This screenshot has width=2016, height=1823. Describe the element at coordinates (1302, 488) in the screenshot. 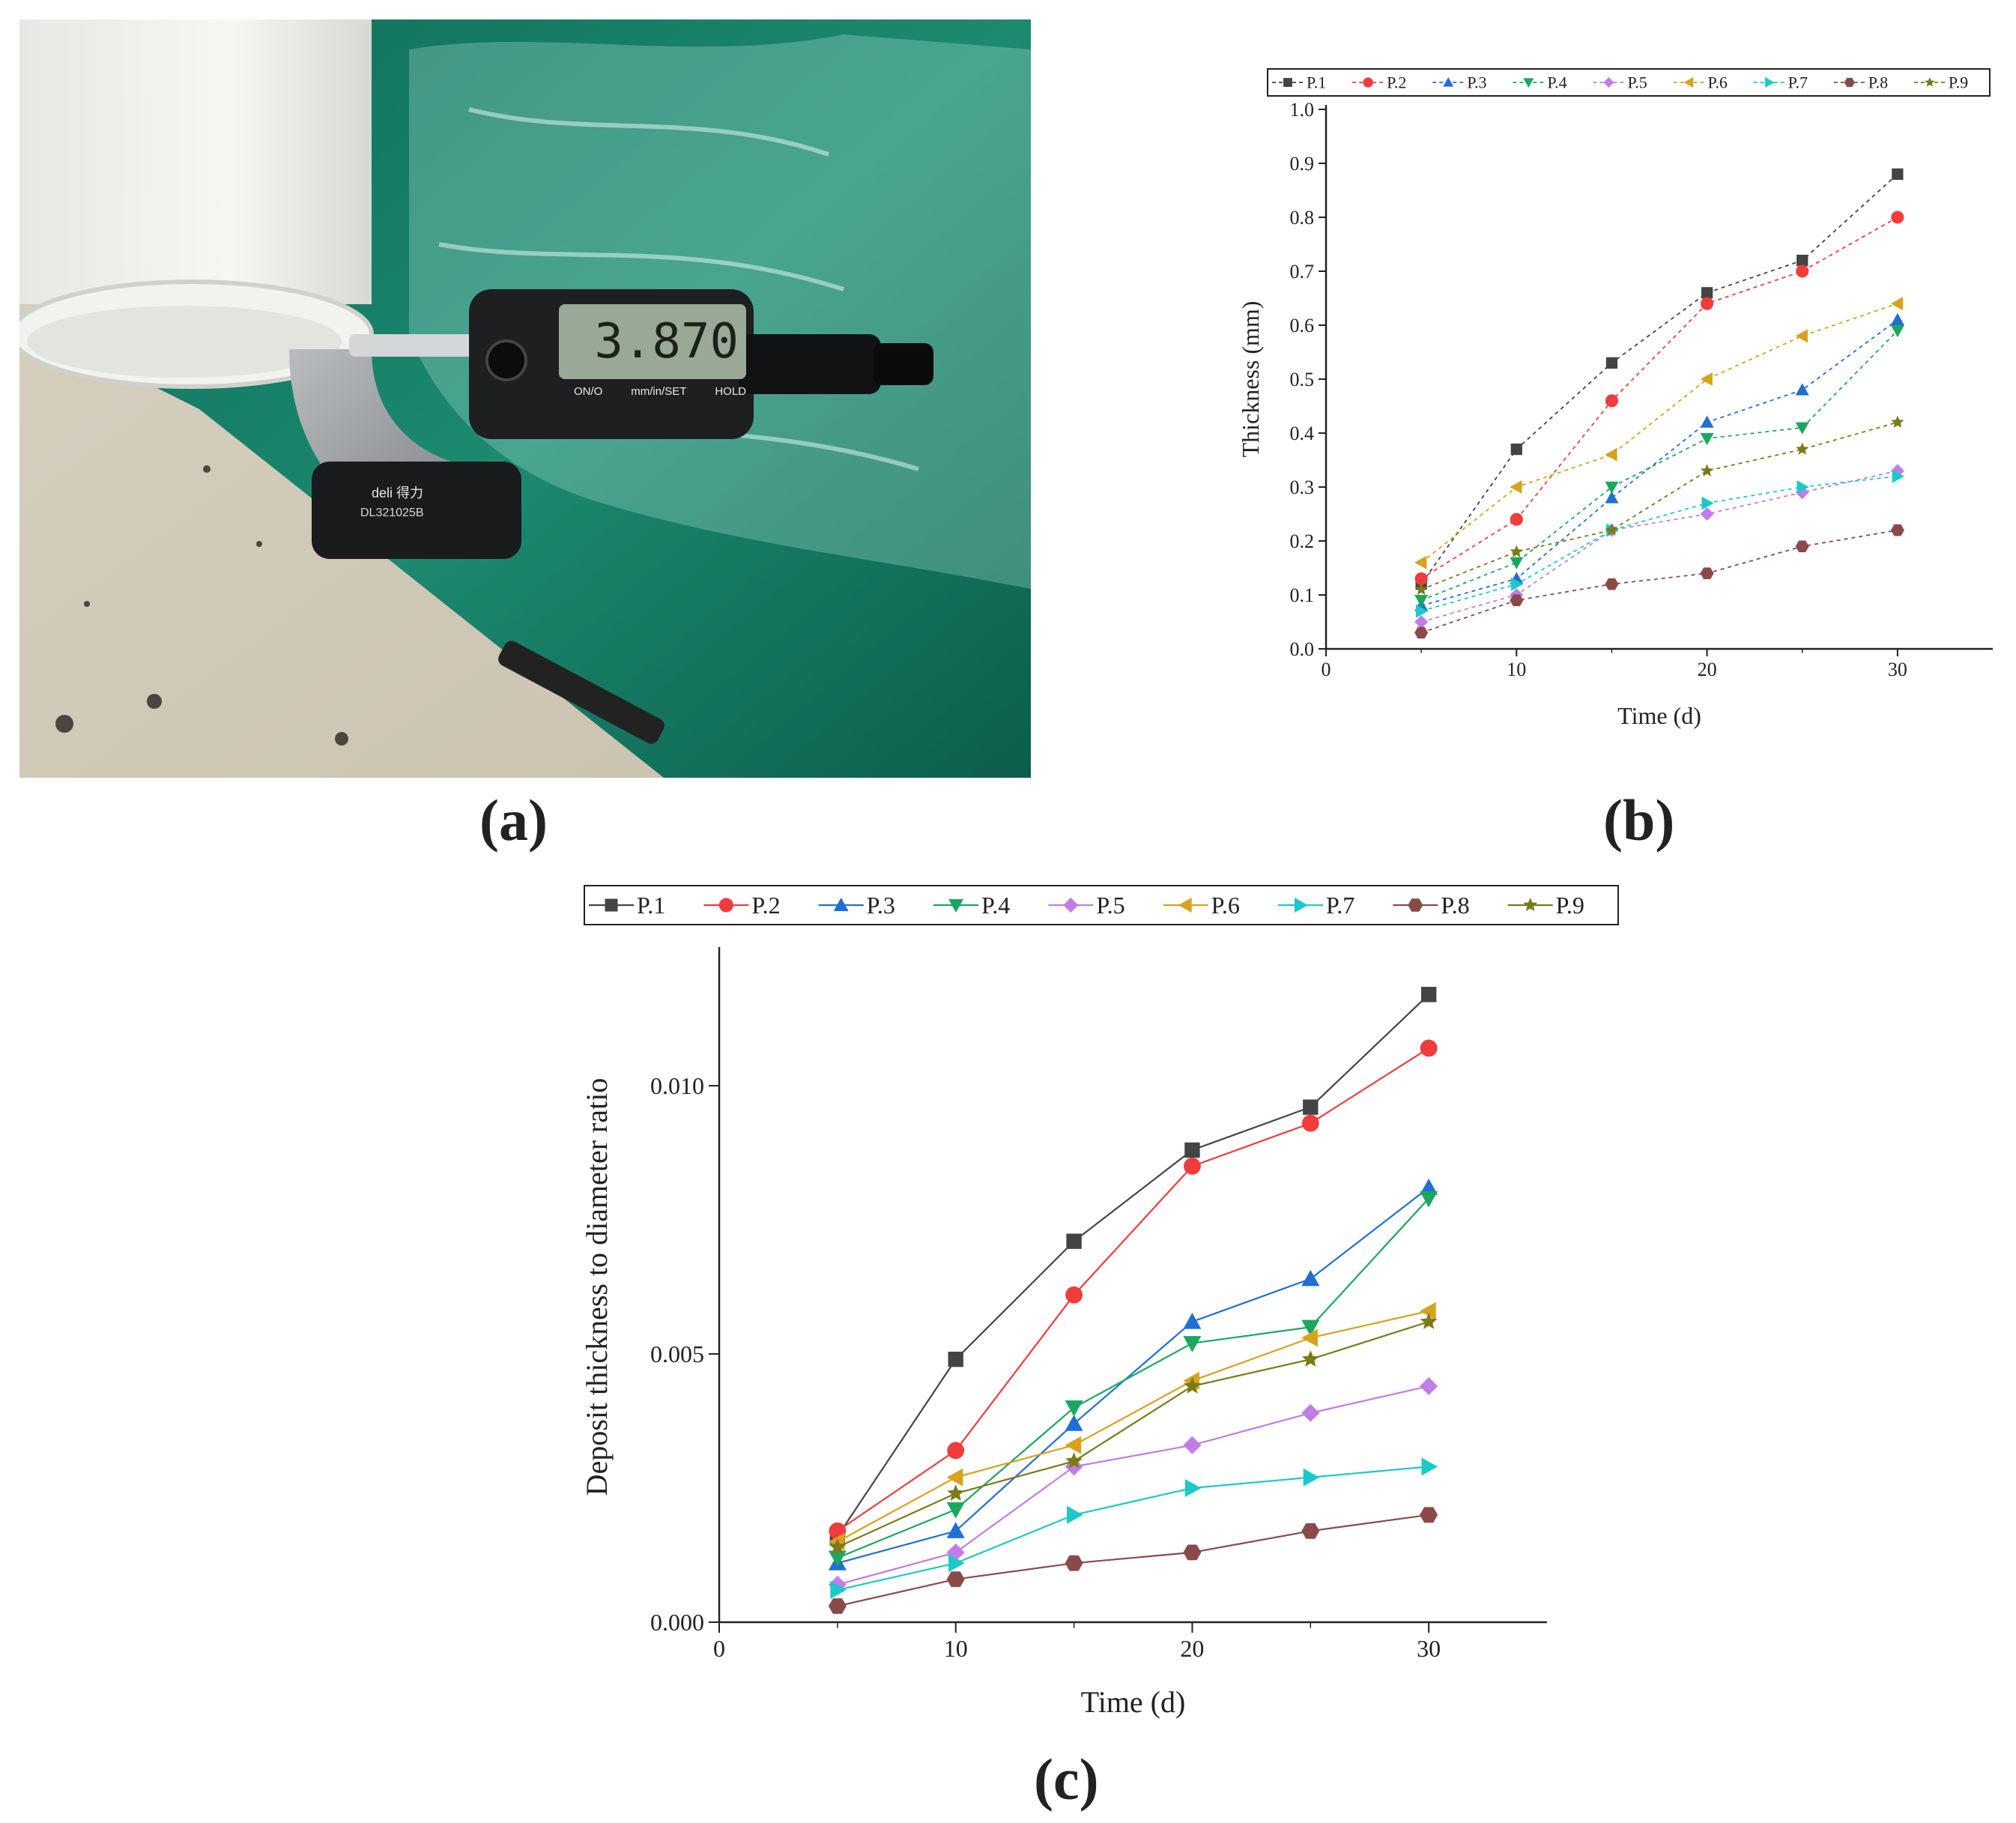

I see `y-tick-label: 0.3` at that location.